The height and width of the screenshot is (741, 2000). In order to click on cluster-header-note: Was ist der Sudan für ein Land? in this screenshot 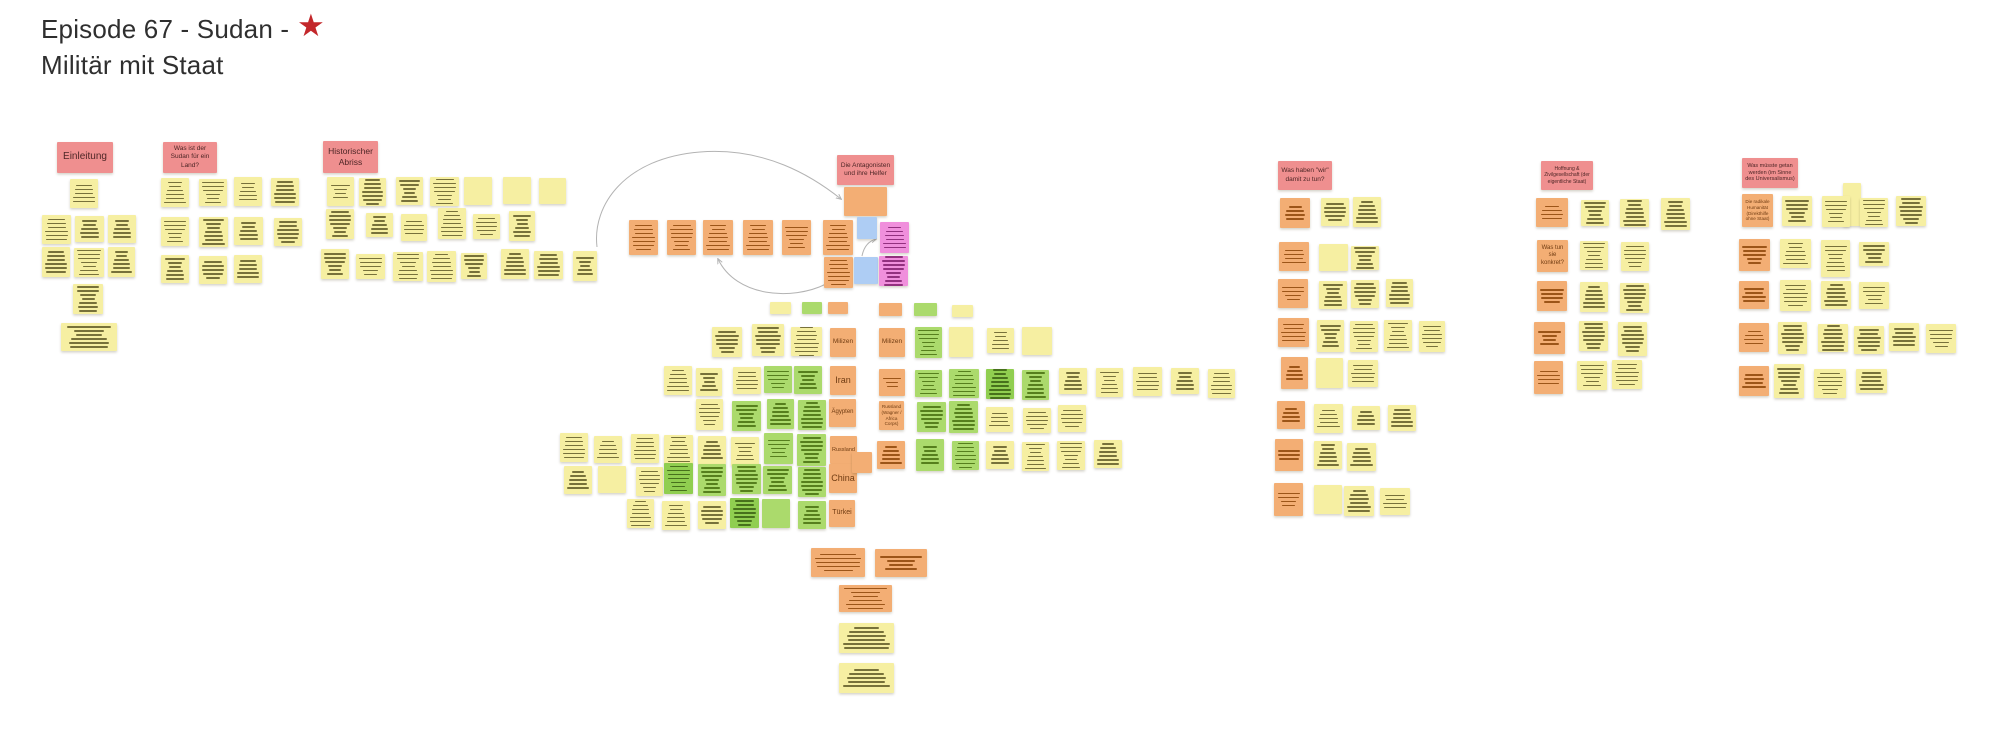, I will do `click(190, 157)`.